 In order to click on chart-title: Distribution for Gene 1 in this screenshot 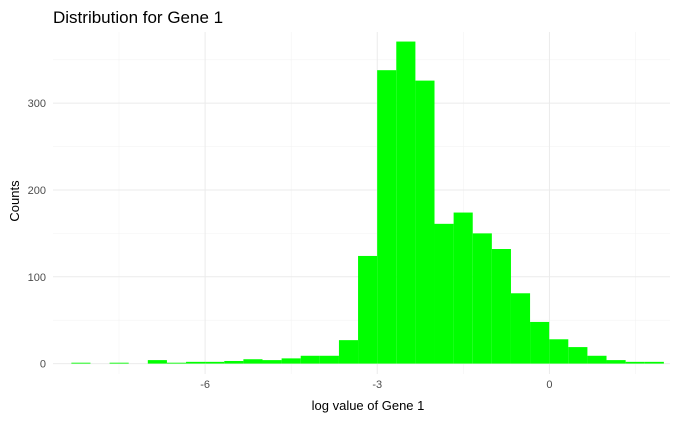, I will do `click(138, 17)`.